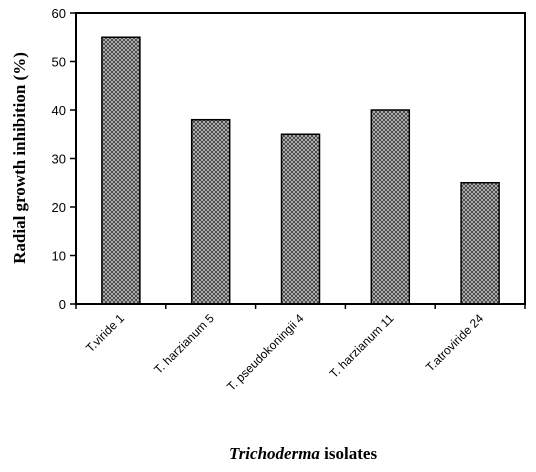 Image resolution: width=536 pixels, height=472 pixels. Describe the element at coordinates (19, 158) in the screenshot. I see `y-axis-title: Radial growth inhibition (%)` at that location.